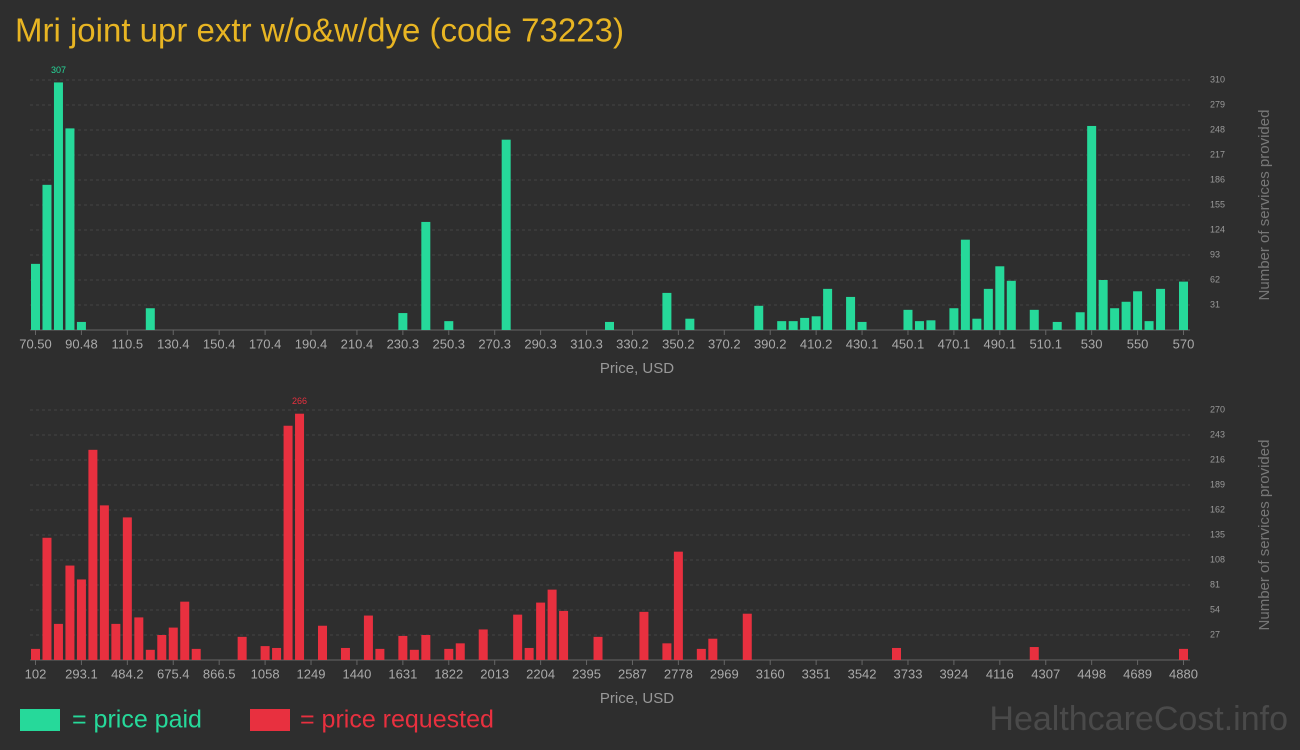  Describe the element at coordinates (1217, 229) in the screenshot. I see `y-tick-label: 124` at that location.